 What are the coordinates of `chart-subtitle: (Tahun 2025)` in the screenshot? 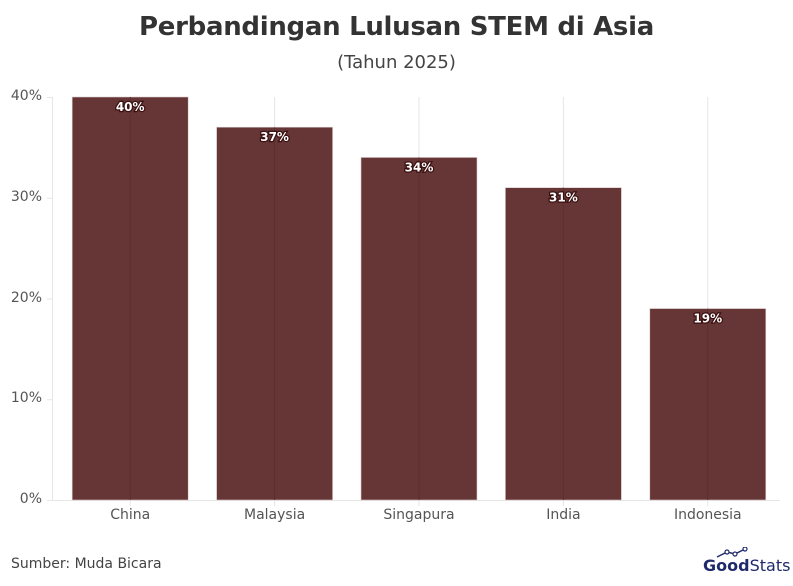 It's located at (396, 62).